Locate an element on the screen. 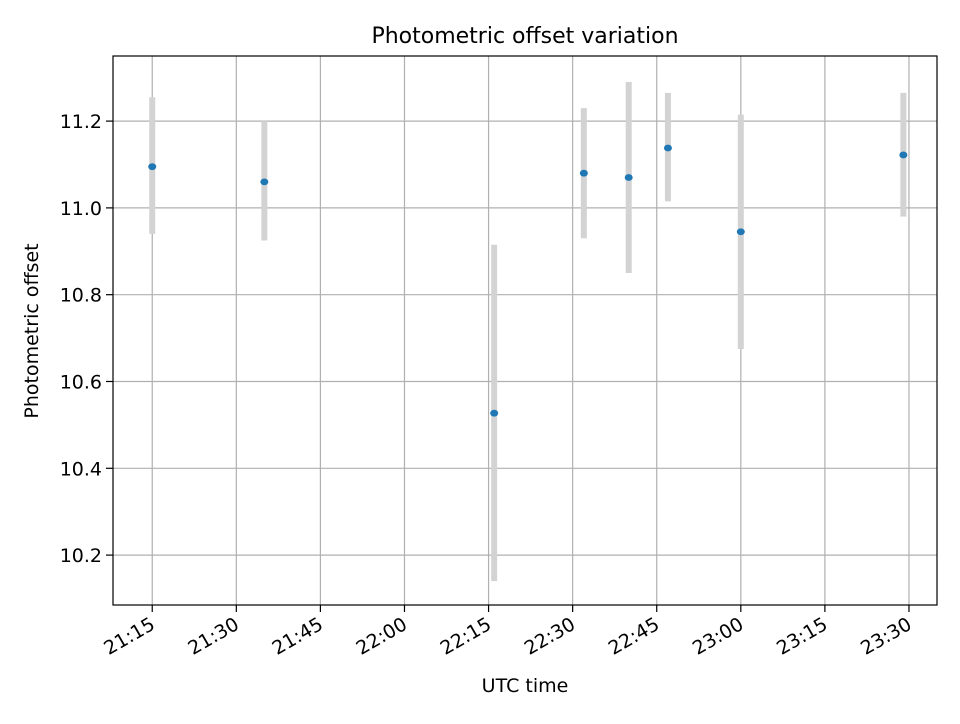 Image resolution: width=960 pixels, height=724 pixels. y-tick-label: 11.0 is located at coordinates (81, 209).